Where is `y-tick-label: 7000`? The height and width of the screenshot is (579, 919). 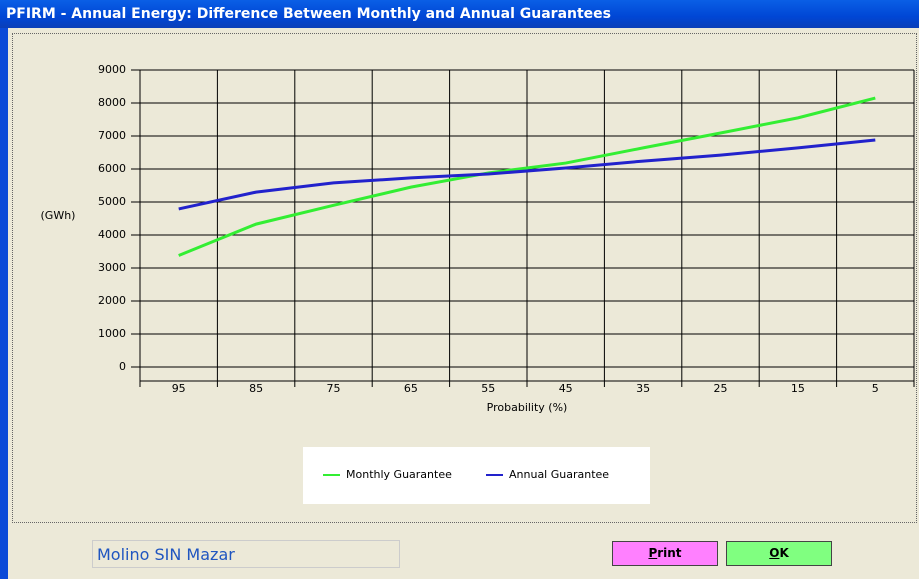 y-tick-label: 7000 is located at coordinates (112, 135).